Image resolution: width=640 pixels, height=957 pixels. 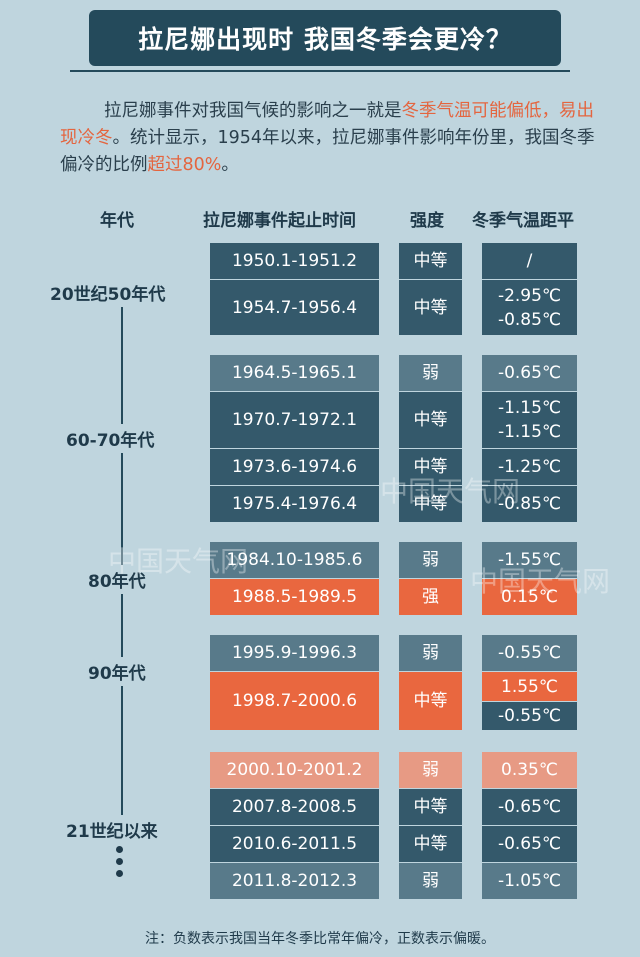 I want to click on strength-text: 强, so click(x=430, y=597).